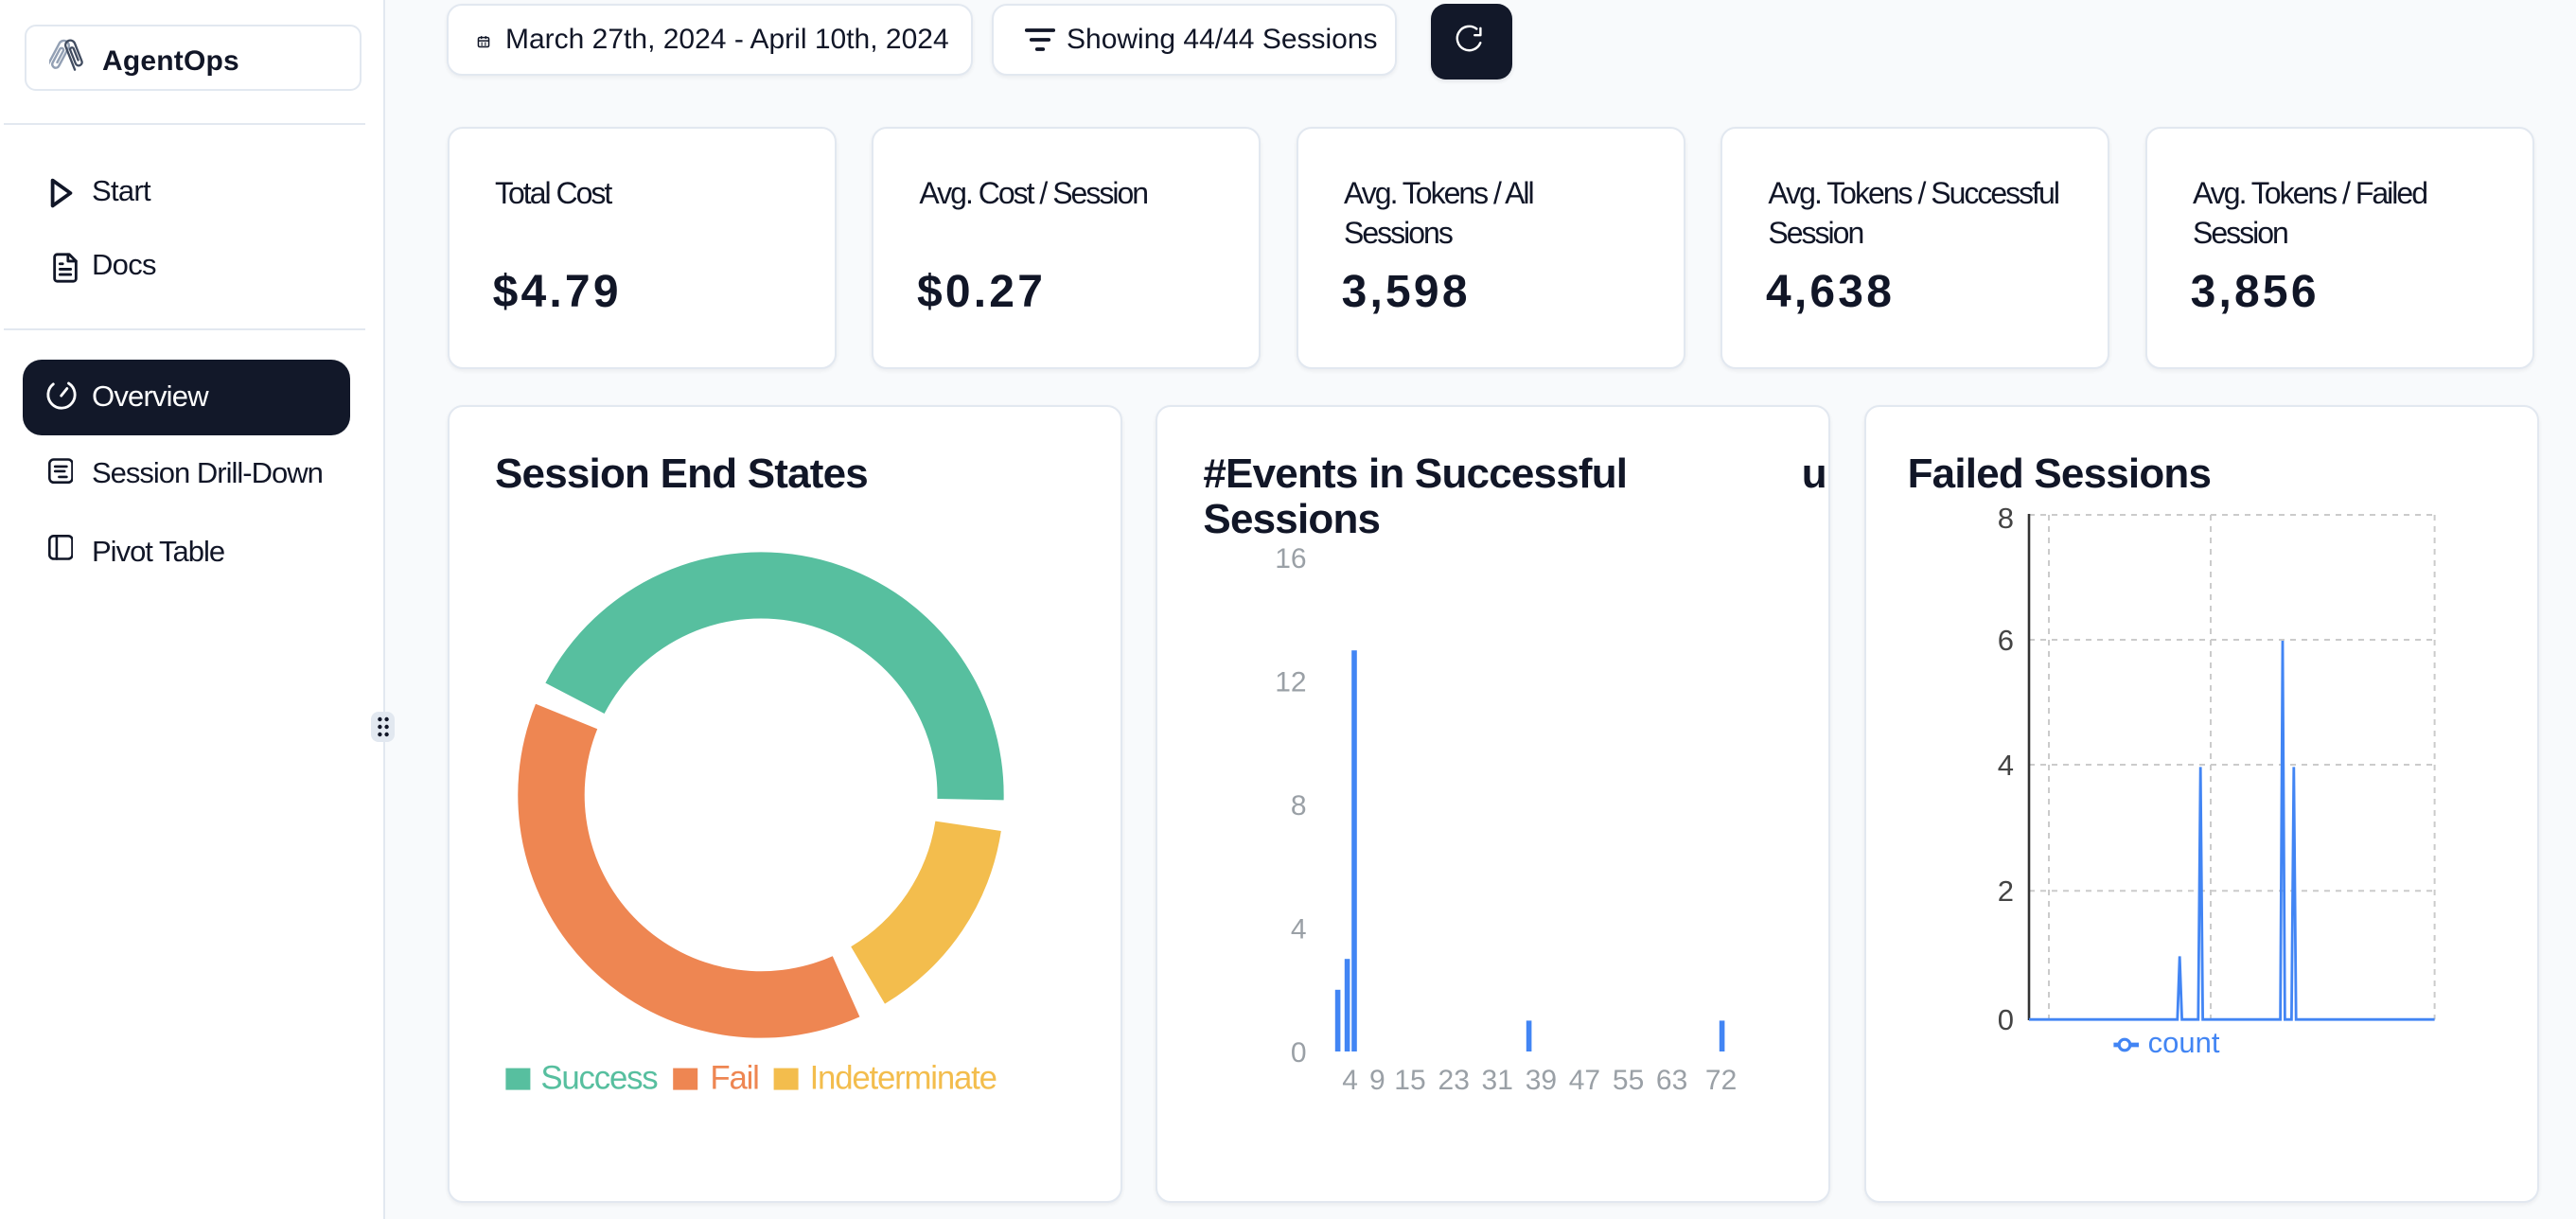 The image size is (2576, 1219). Describe the element at coordinates (1377, 1080) in the screenshot. I see `svg-text: 9` at that location.